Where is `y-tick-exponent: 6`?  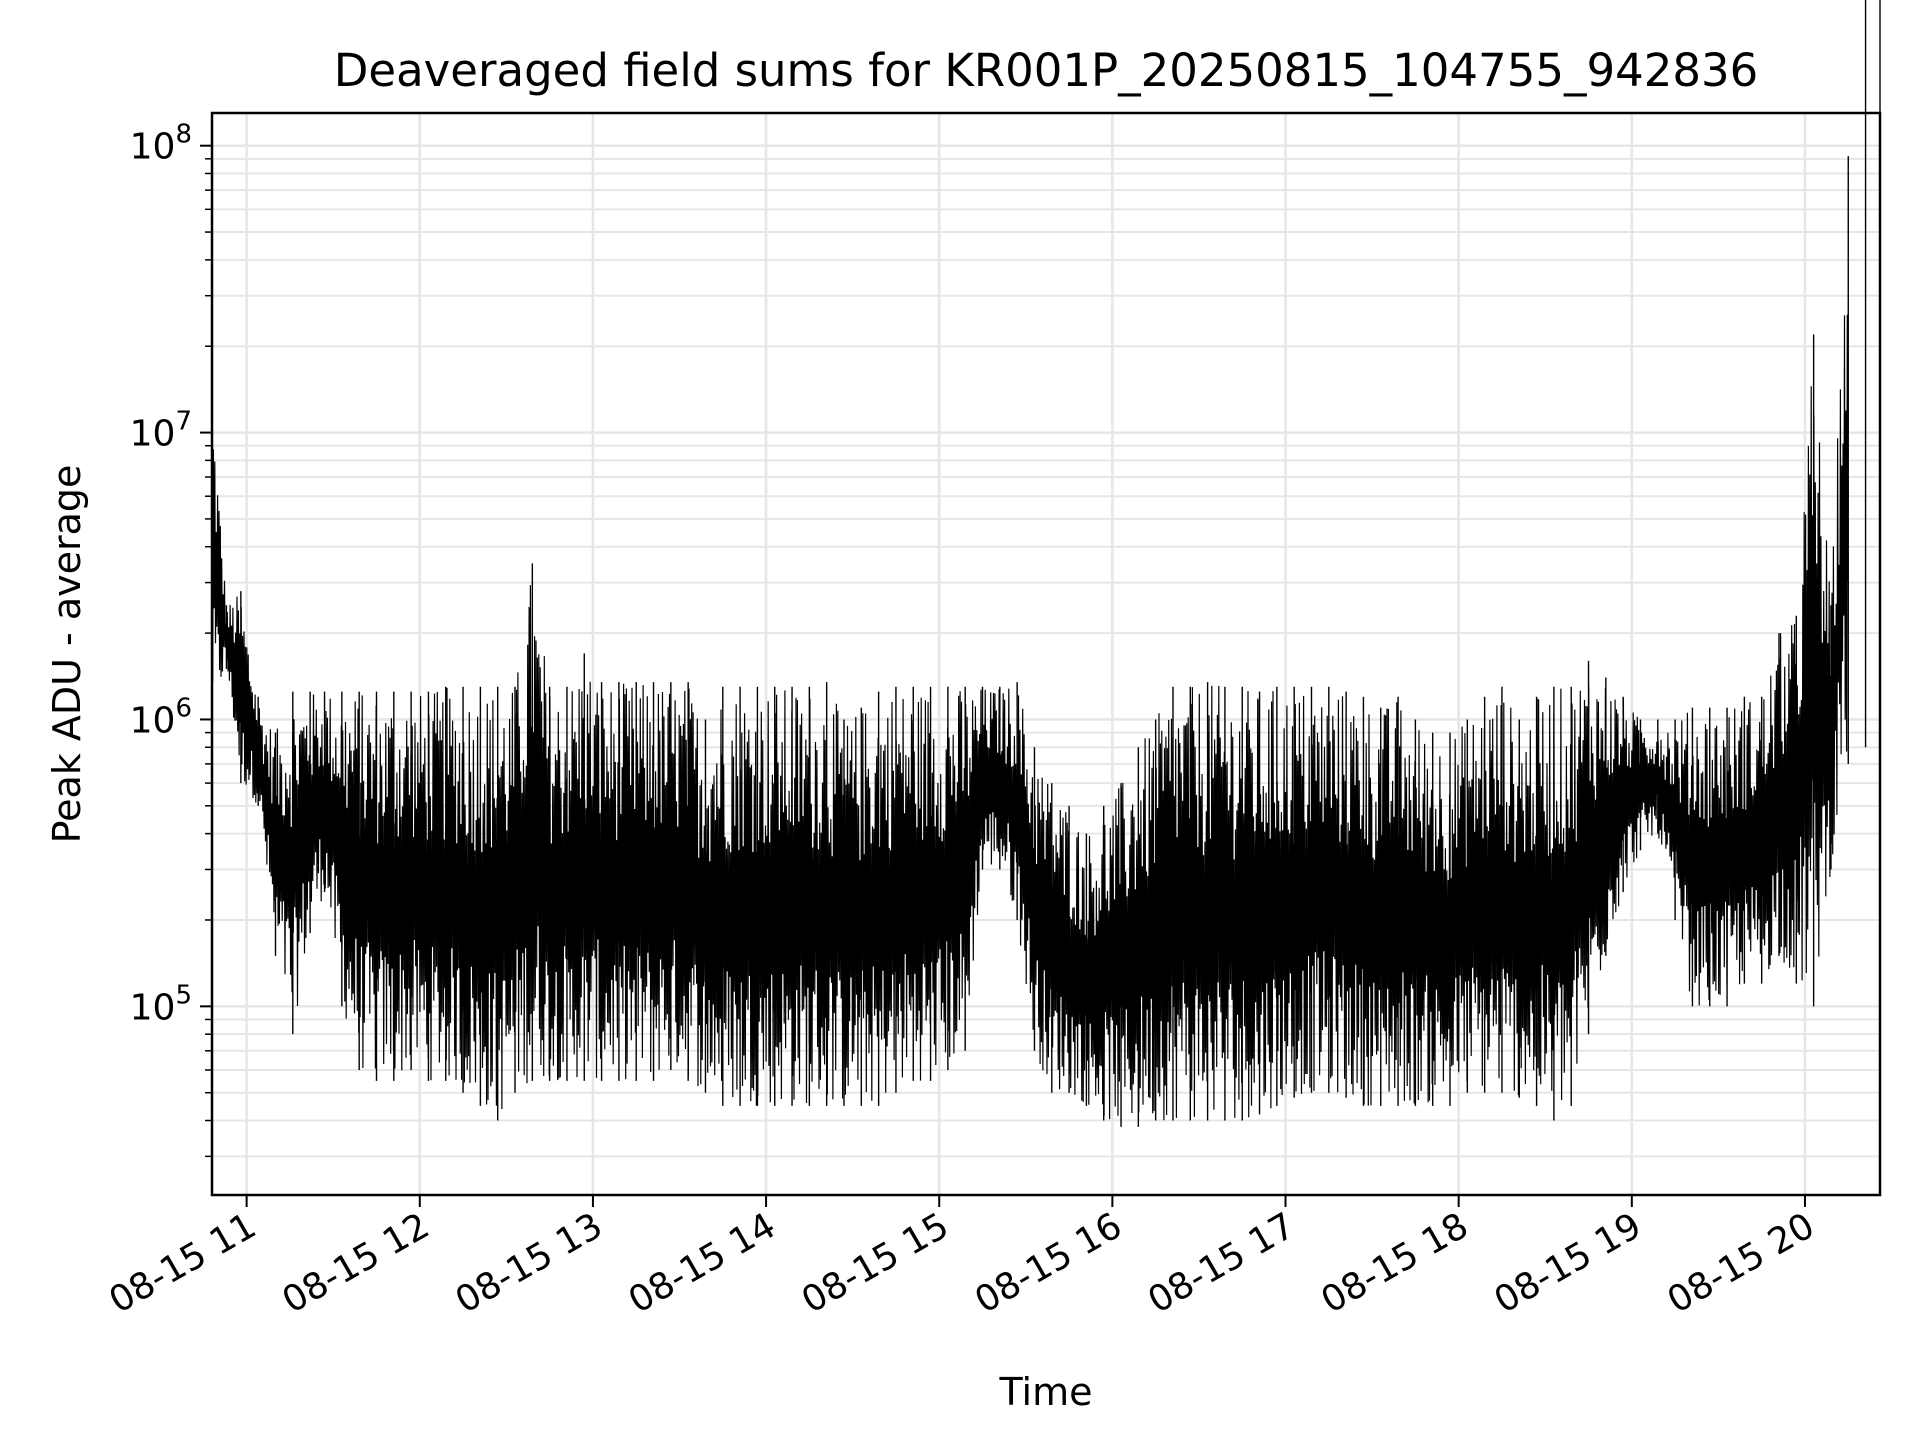
y-tick-exponent: 6 is located at coordinates (183, 708).